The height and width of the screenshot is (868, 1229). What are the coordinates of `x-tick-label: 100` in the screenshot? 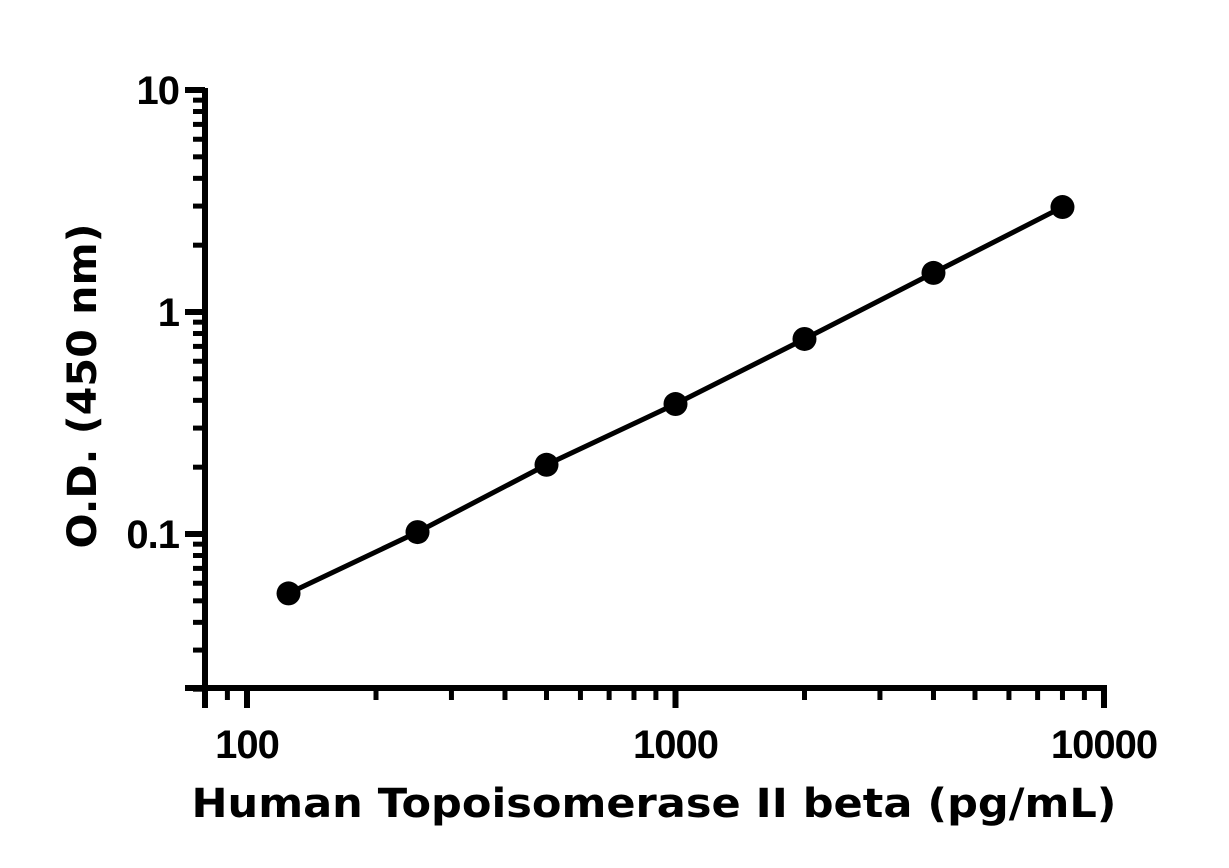 It's located at (247, 745).